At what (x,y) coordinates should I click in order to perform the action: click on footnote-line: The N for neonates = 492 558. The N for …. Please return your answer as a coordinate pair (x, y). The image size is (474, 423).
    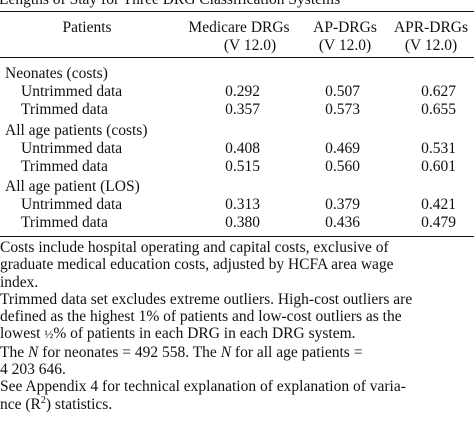
    Looking at the image, I should click on (237, 352).